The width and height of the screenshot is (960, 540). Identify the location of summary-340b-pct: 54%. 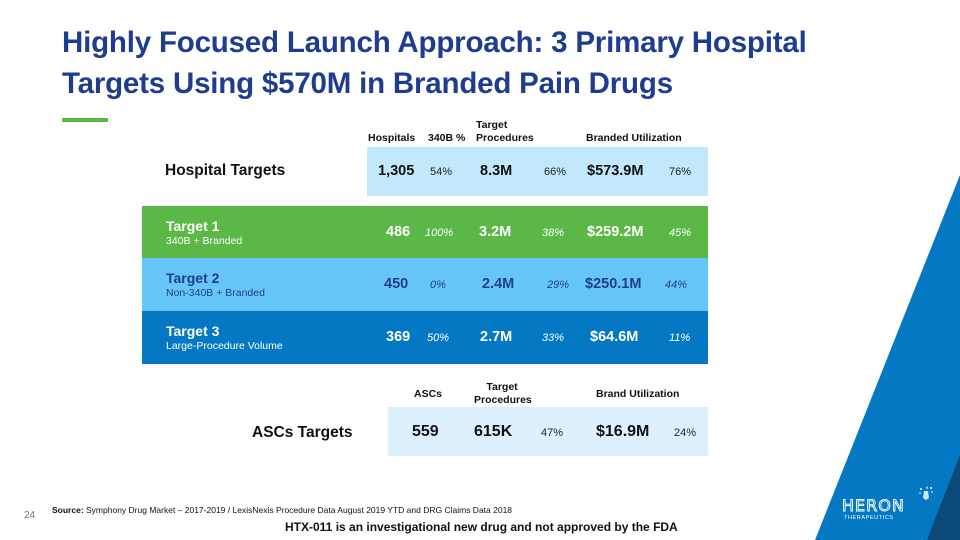
(441, 172).